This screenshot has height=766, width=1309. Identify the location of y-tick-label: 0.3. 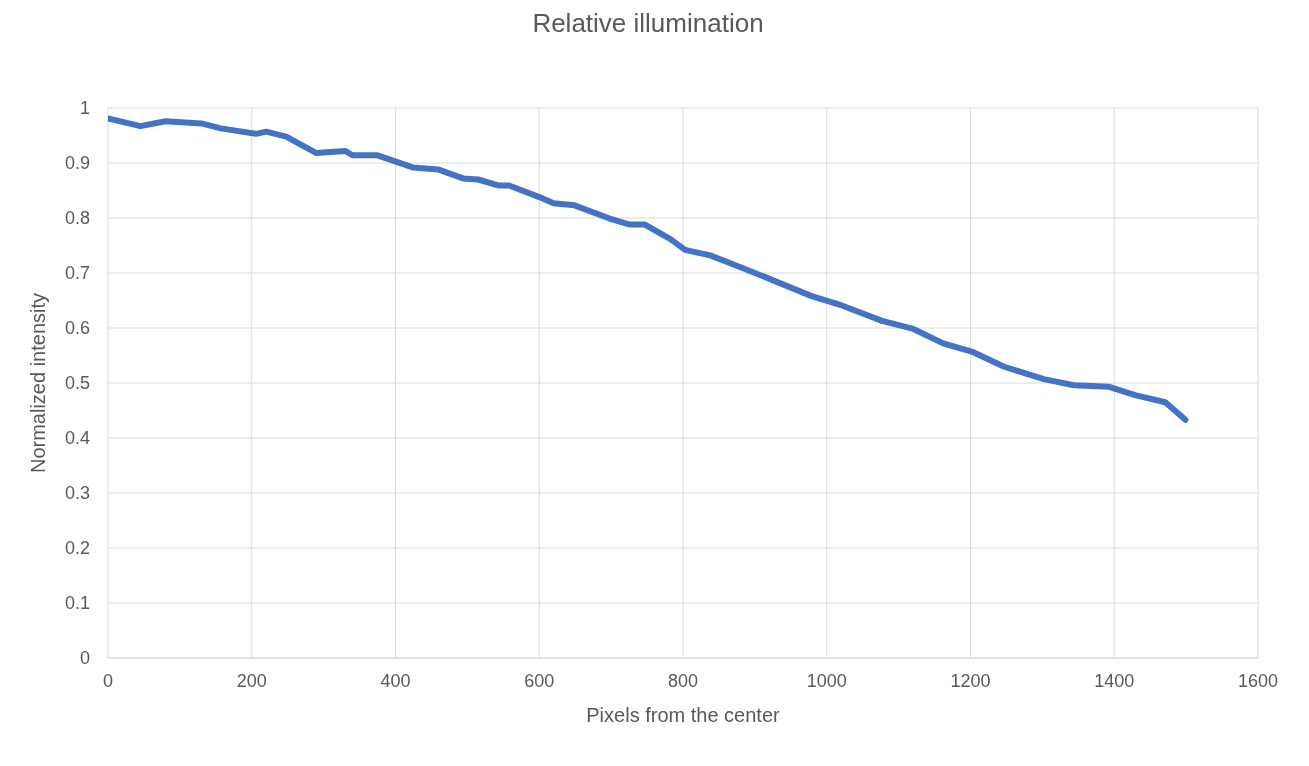
(77, 493).